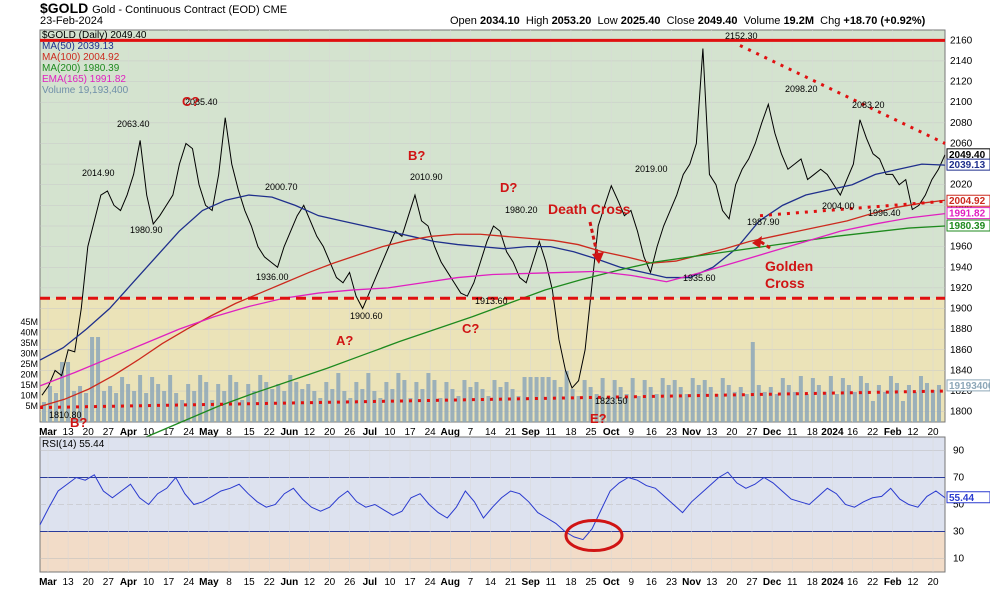  I want to click on x-tick-label: 20, so click(330, 432).